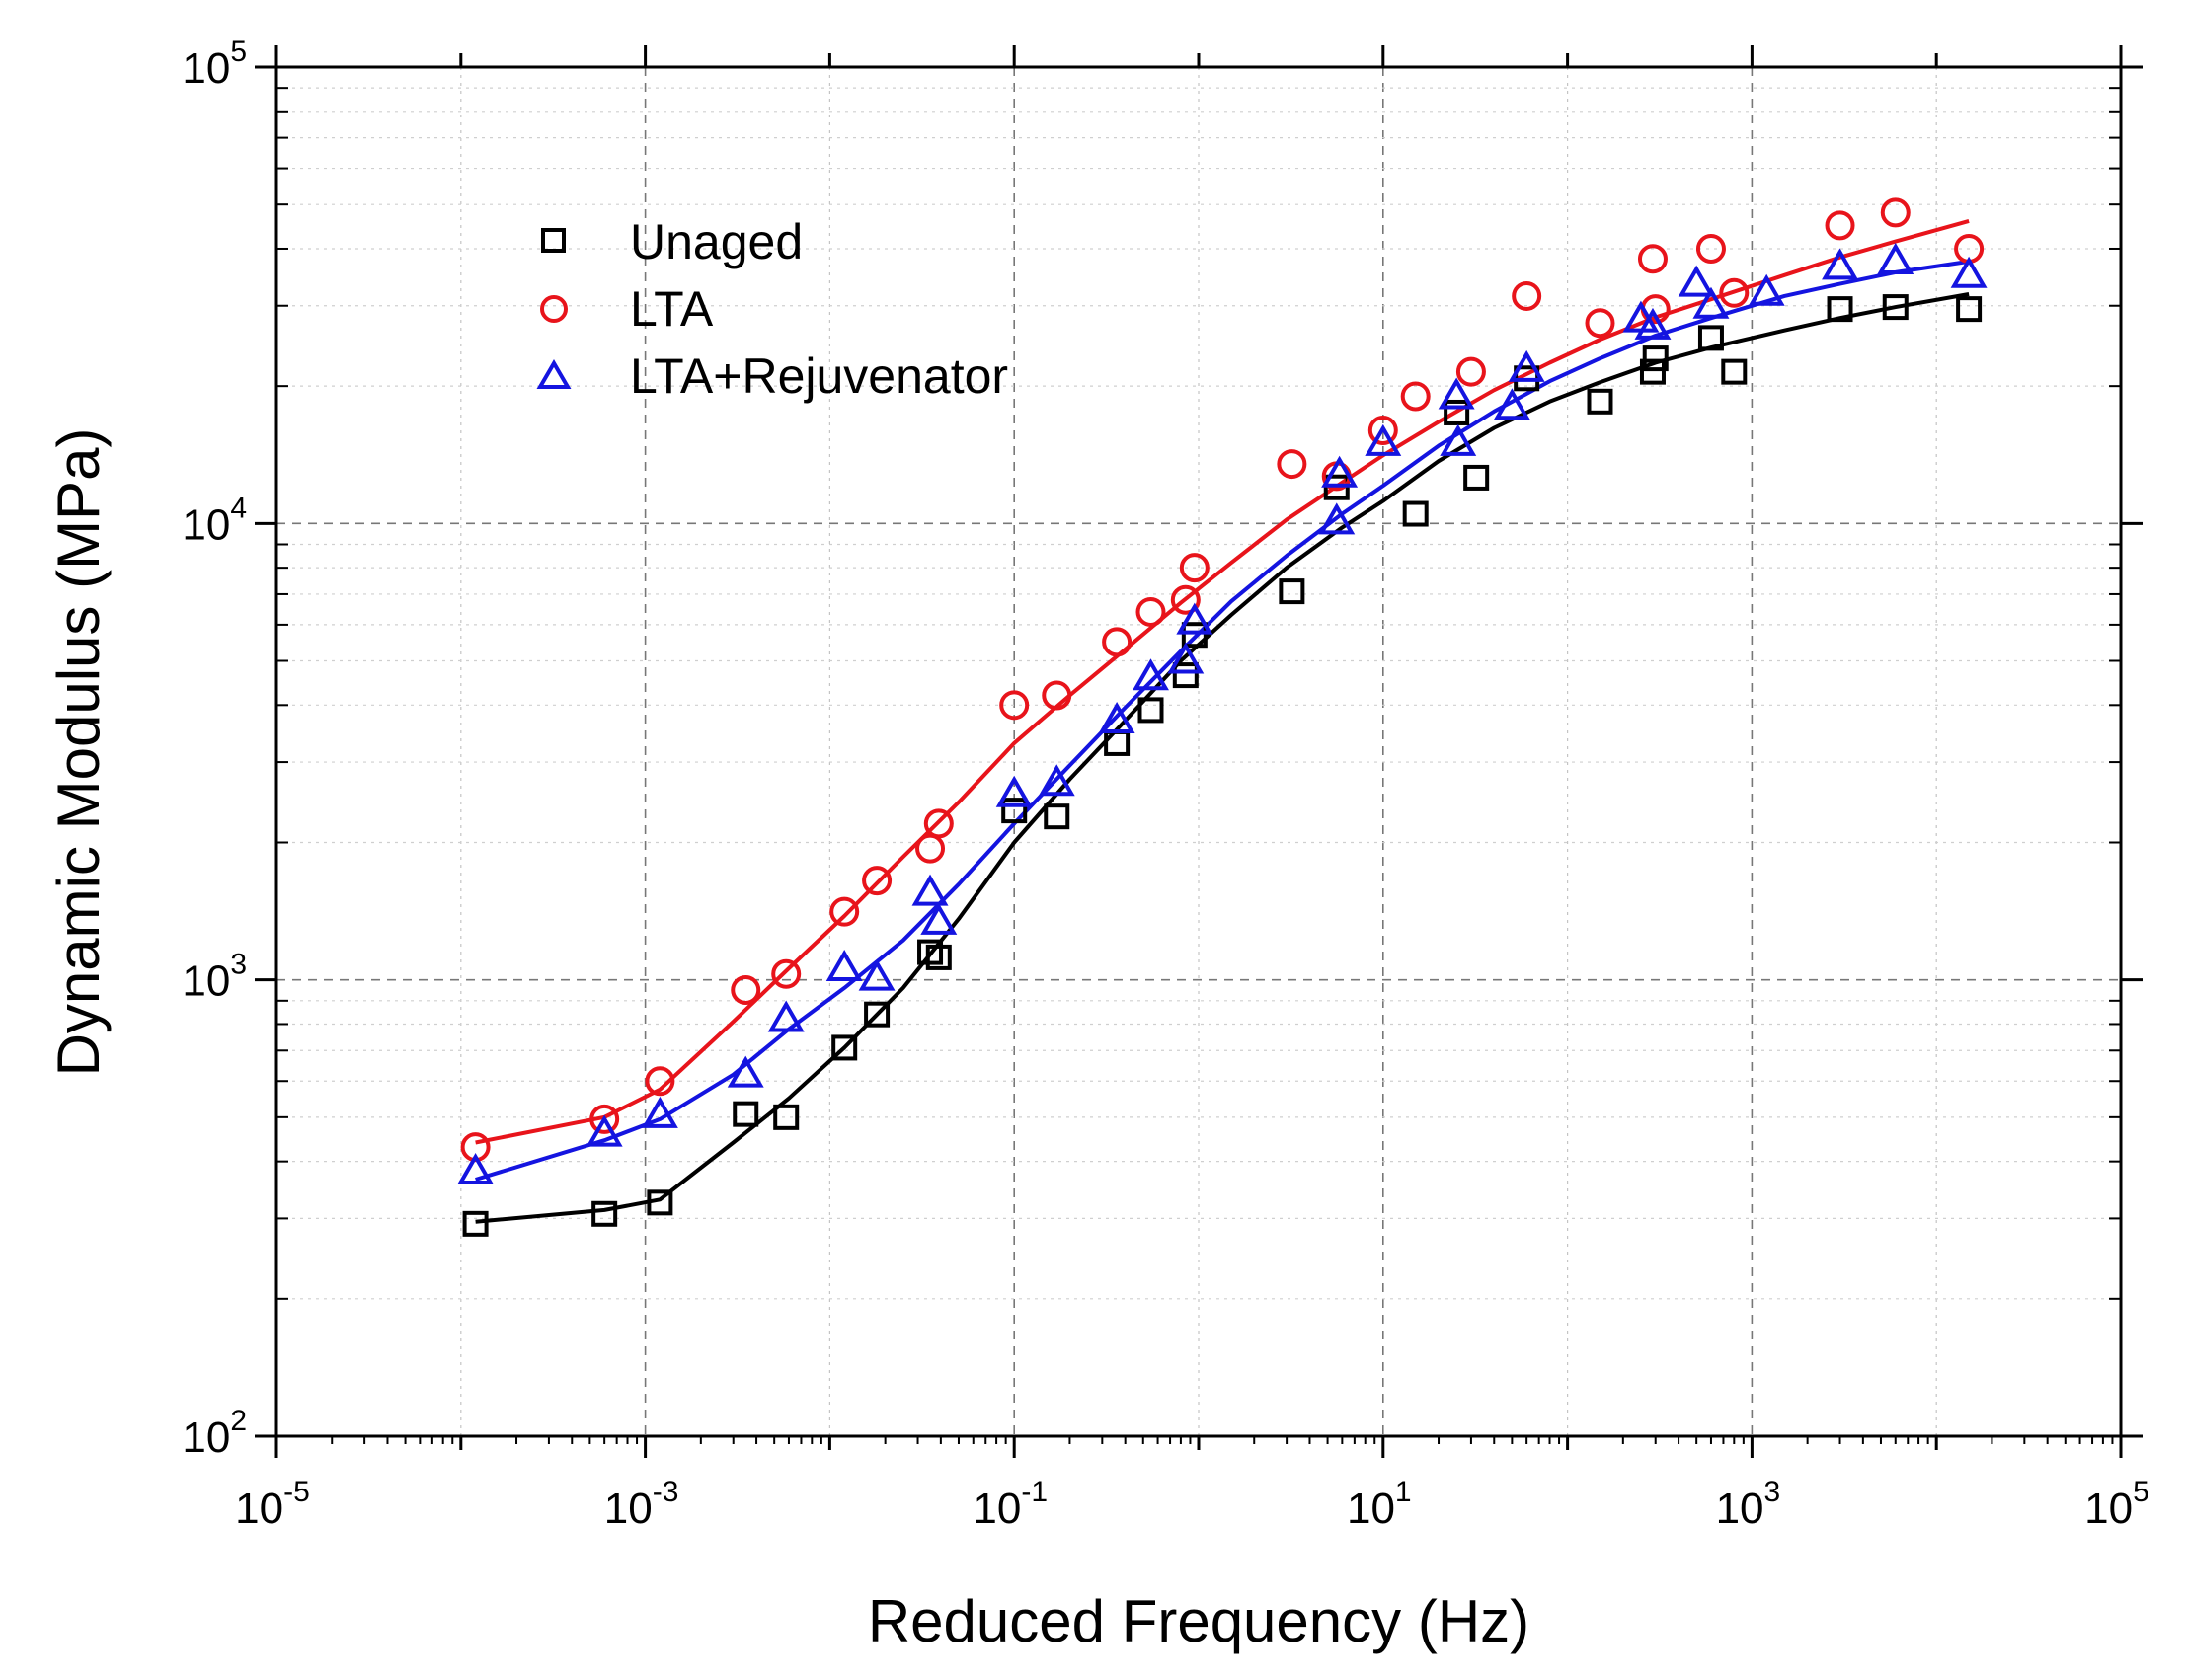 The height and width of the screenshot is (1680, 2187). What do you see at coordinates (1379, 1504) in the screenshot?
I see `x-tick-label: 10¹` at bounding box center [1379, 1504].